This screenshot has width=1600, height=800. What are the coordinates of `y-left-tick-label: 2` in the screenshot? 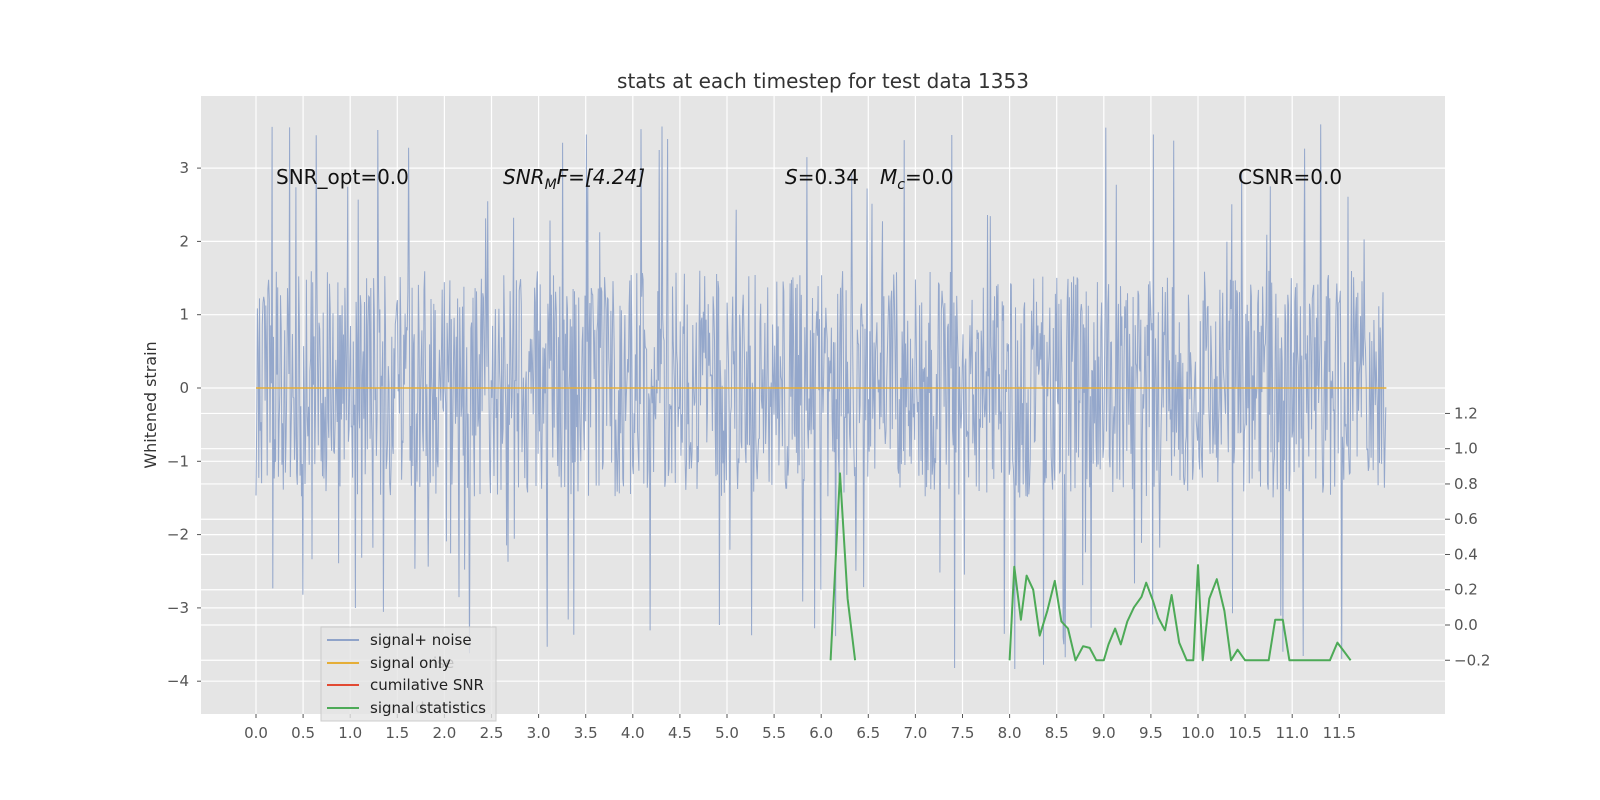 It's located at (184, 241).